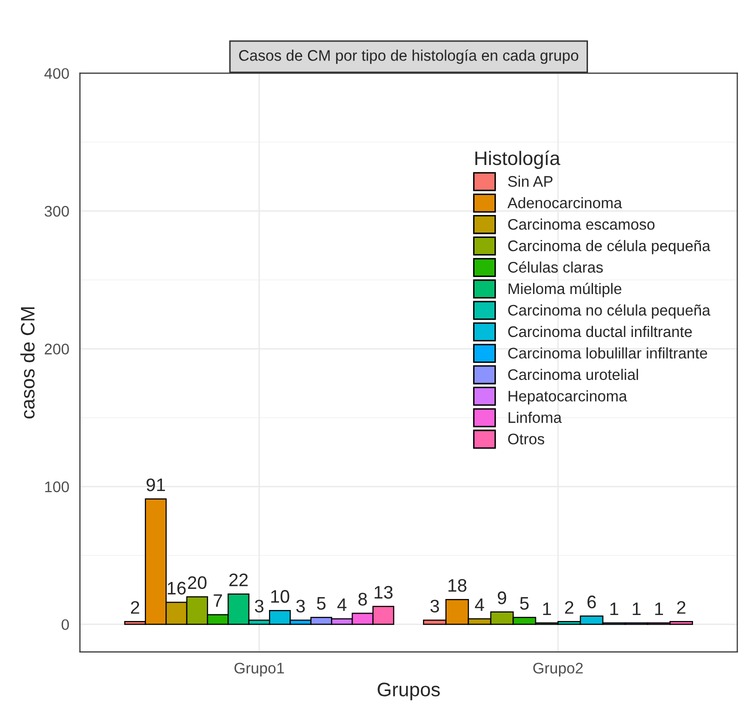 This screenshot has width=747, height=704. Describe the element at coordinates (27, 362) in the screenshot. I see `y-axis-title: casos de CM` at that location.